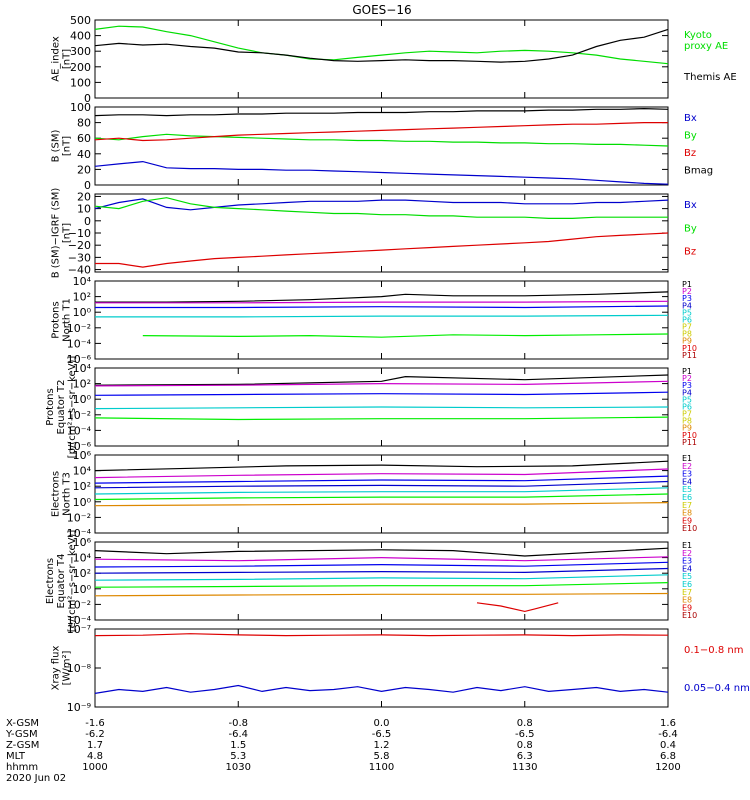 This screenshot has width=750, height=800. Describe the element at coordinates (95, 723) in the screenshot. I see `row-value: -1.6` at that location.